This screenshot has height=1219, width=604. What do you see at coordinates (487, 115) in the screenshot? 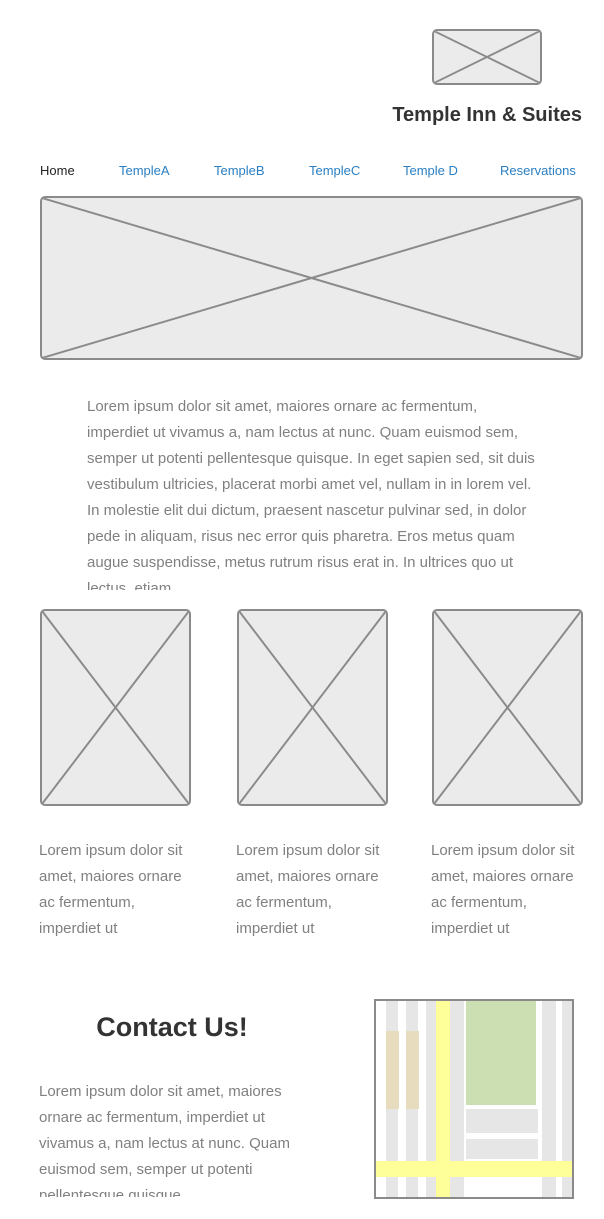
I see `site-title: Temple Inn & Suites` at bounding box center [487, 115].